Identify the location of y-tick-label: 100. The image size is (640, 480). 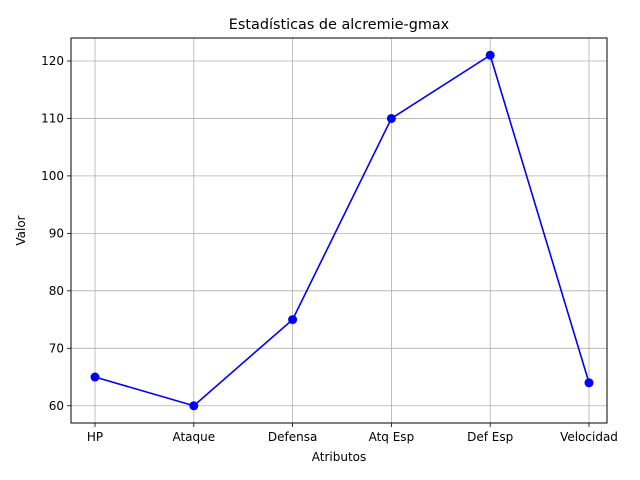
(52, 176).